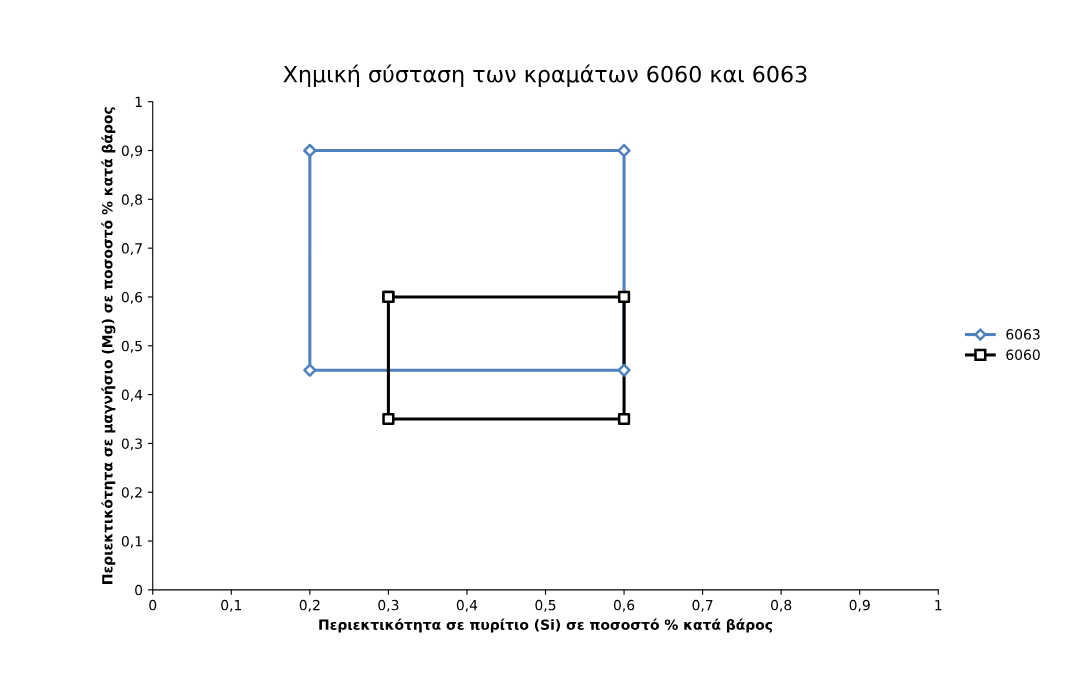 Image resolution: width=1091 pixels, height=678 pixels. I want to click on x-tick-label: 0,8, so click(781, 605).